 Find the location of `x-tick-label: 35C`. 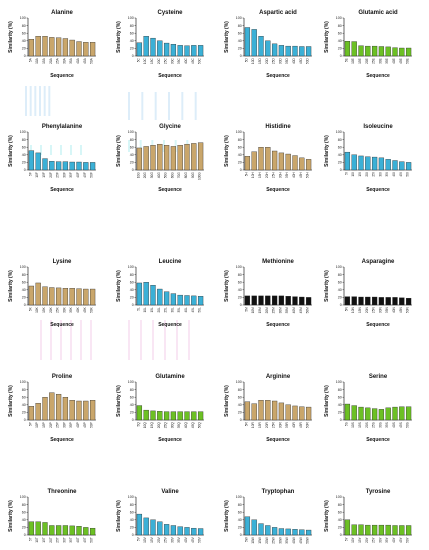

x-tick-label: 35C is located at coordinates (179, 61).